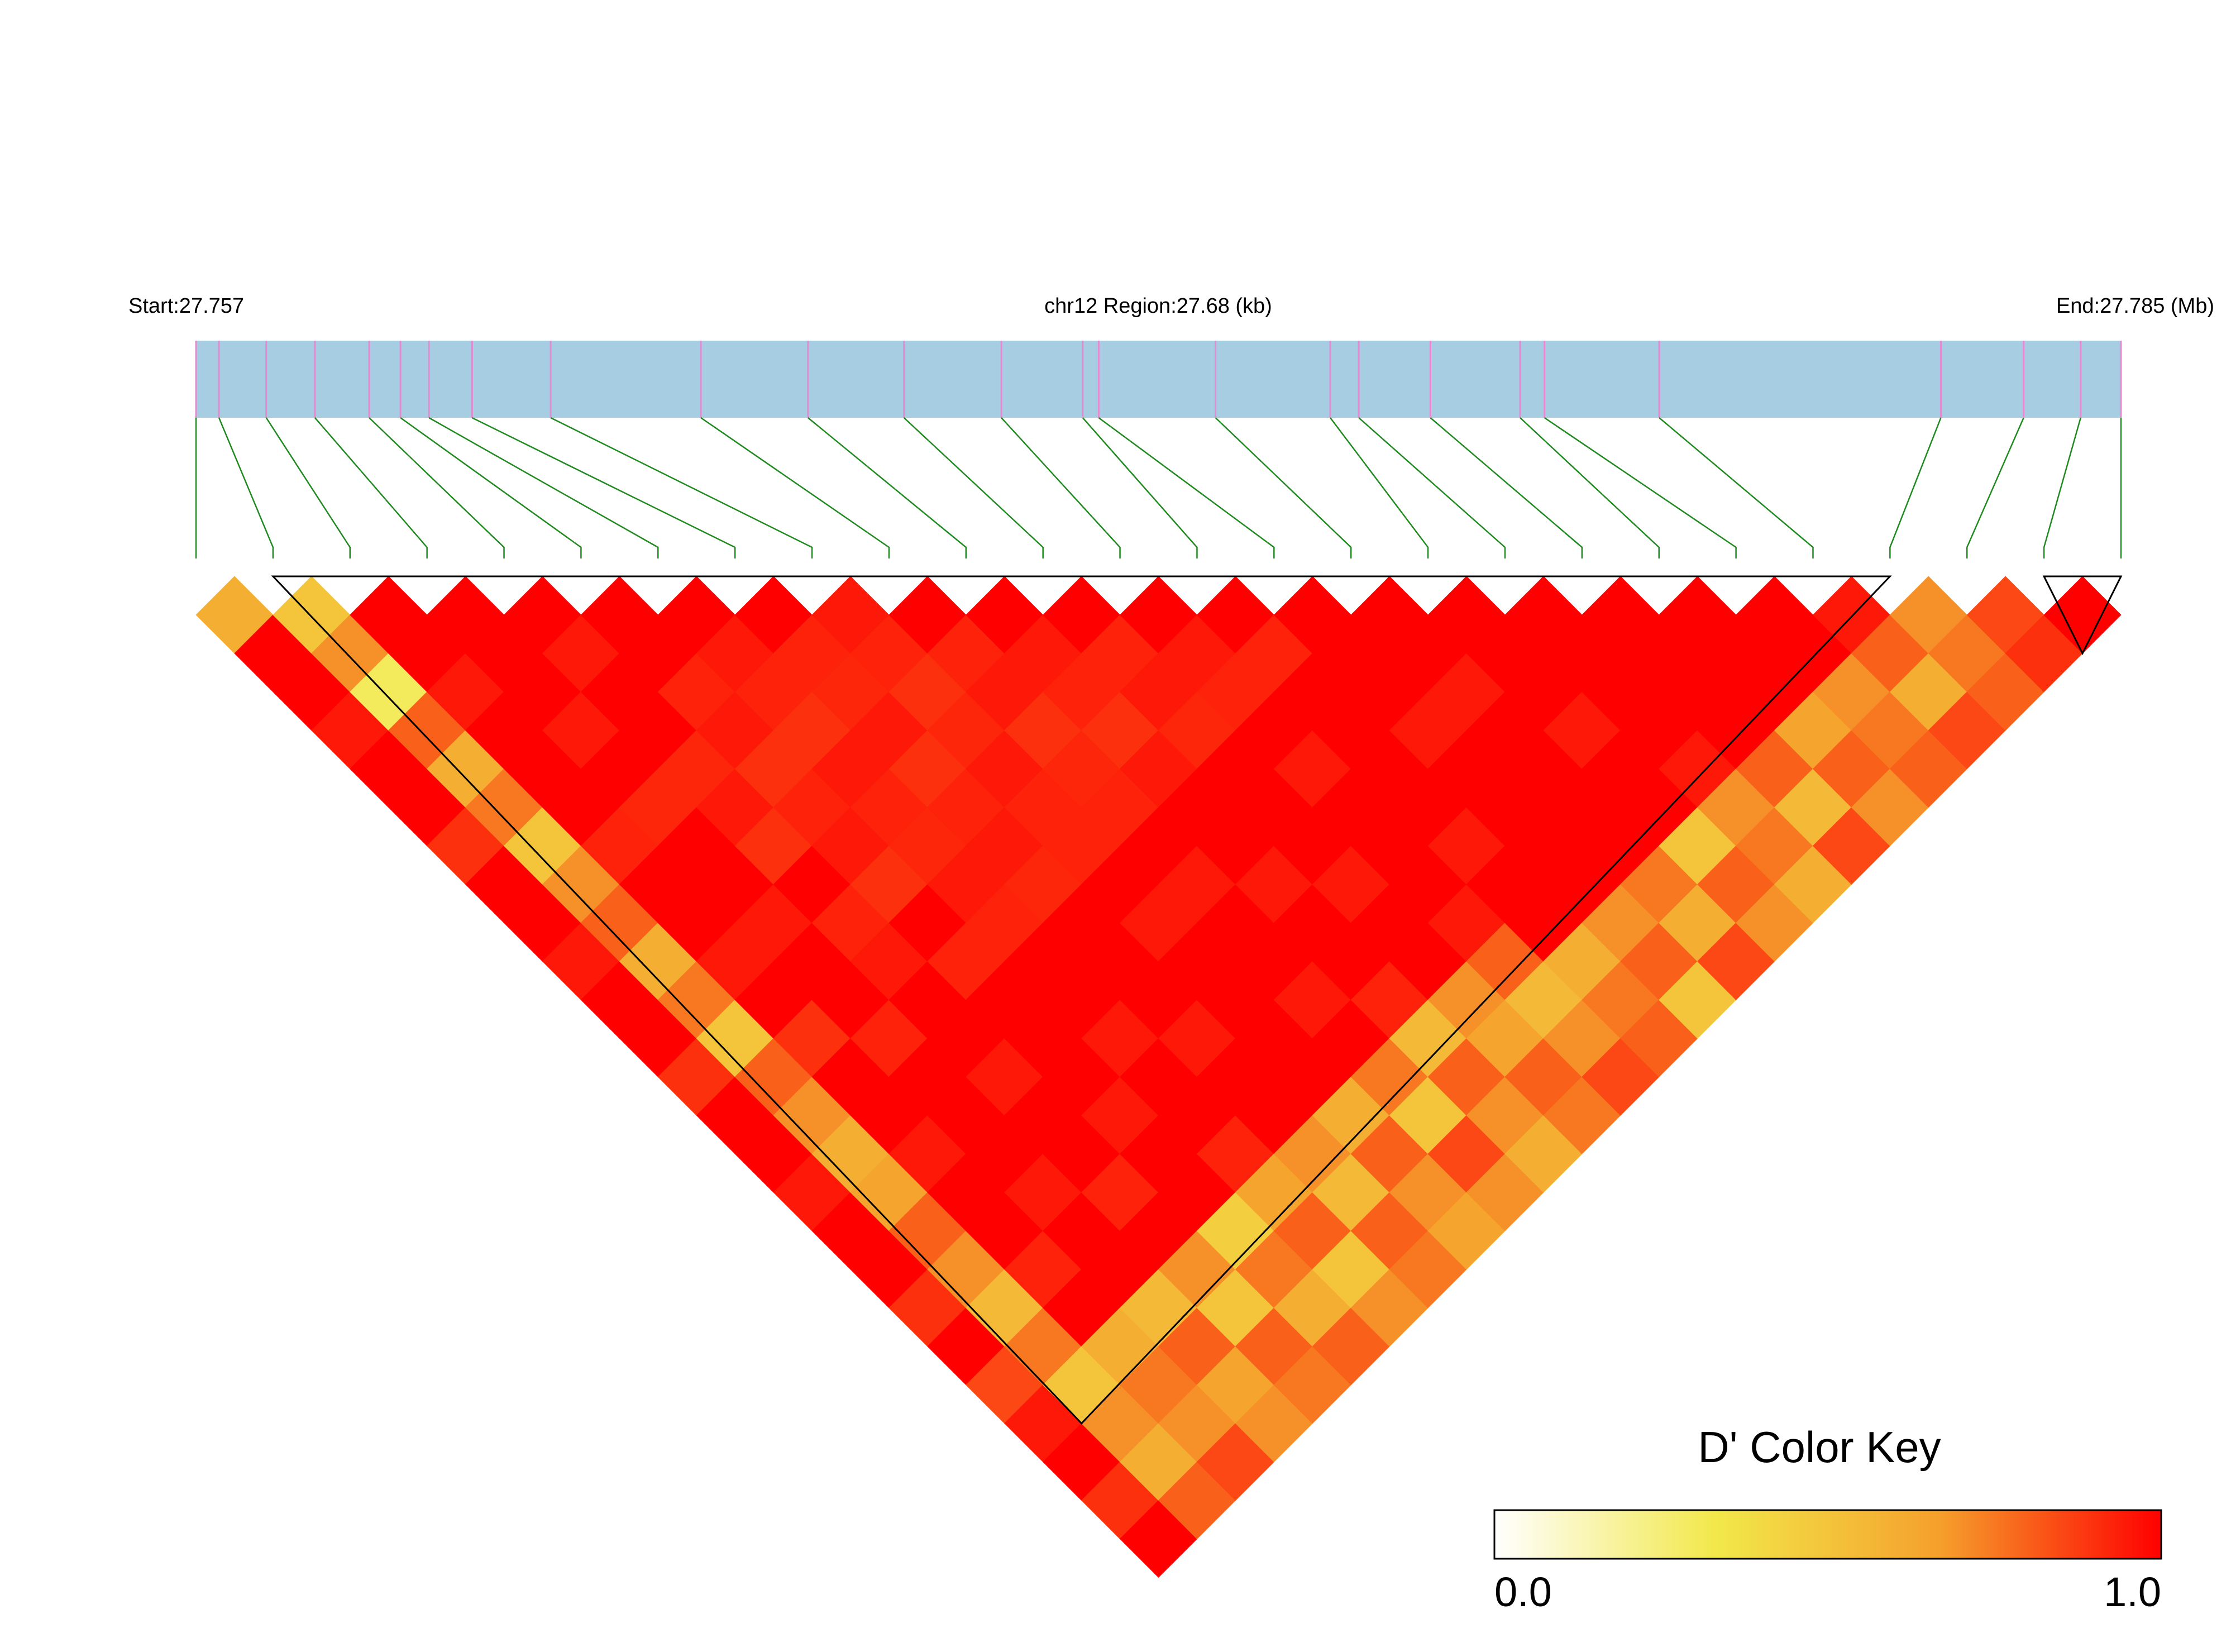  Describe the element at coordinates (1827, 1534) in the screenshot. I see `color-key` at that location.